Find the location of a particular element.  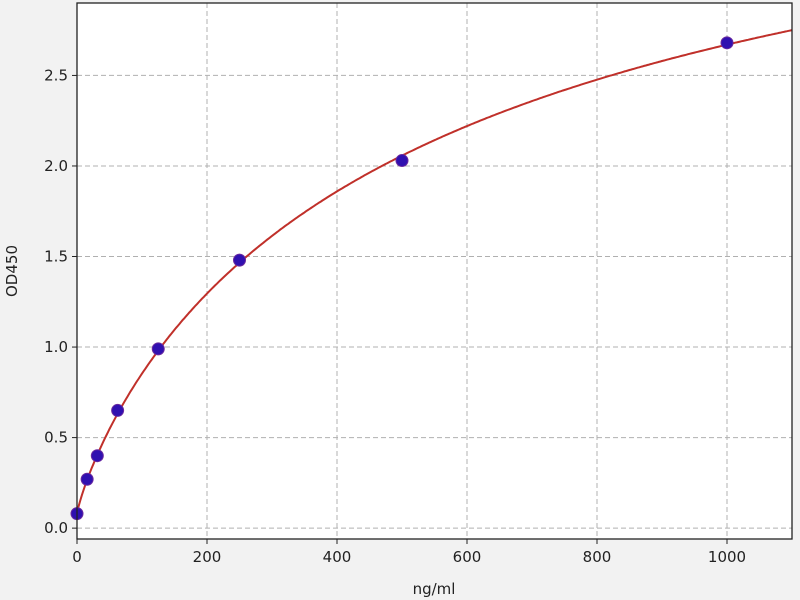

x-tick-label: 200 is located at coordinates (207, 557).